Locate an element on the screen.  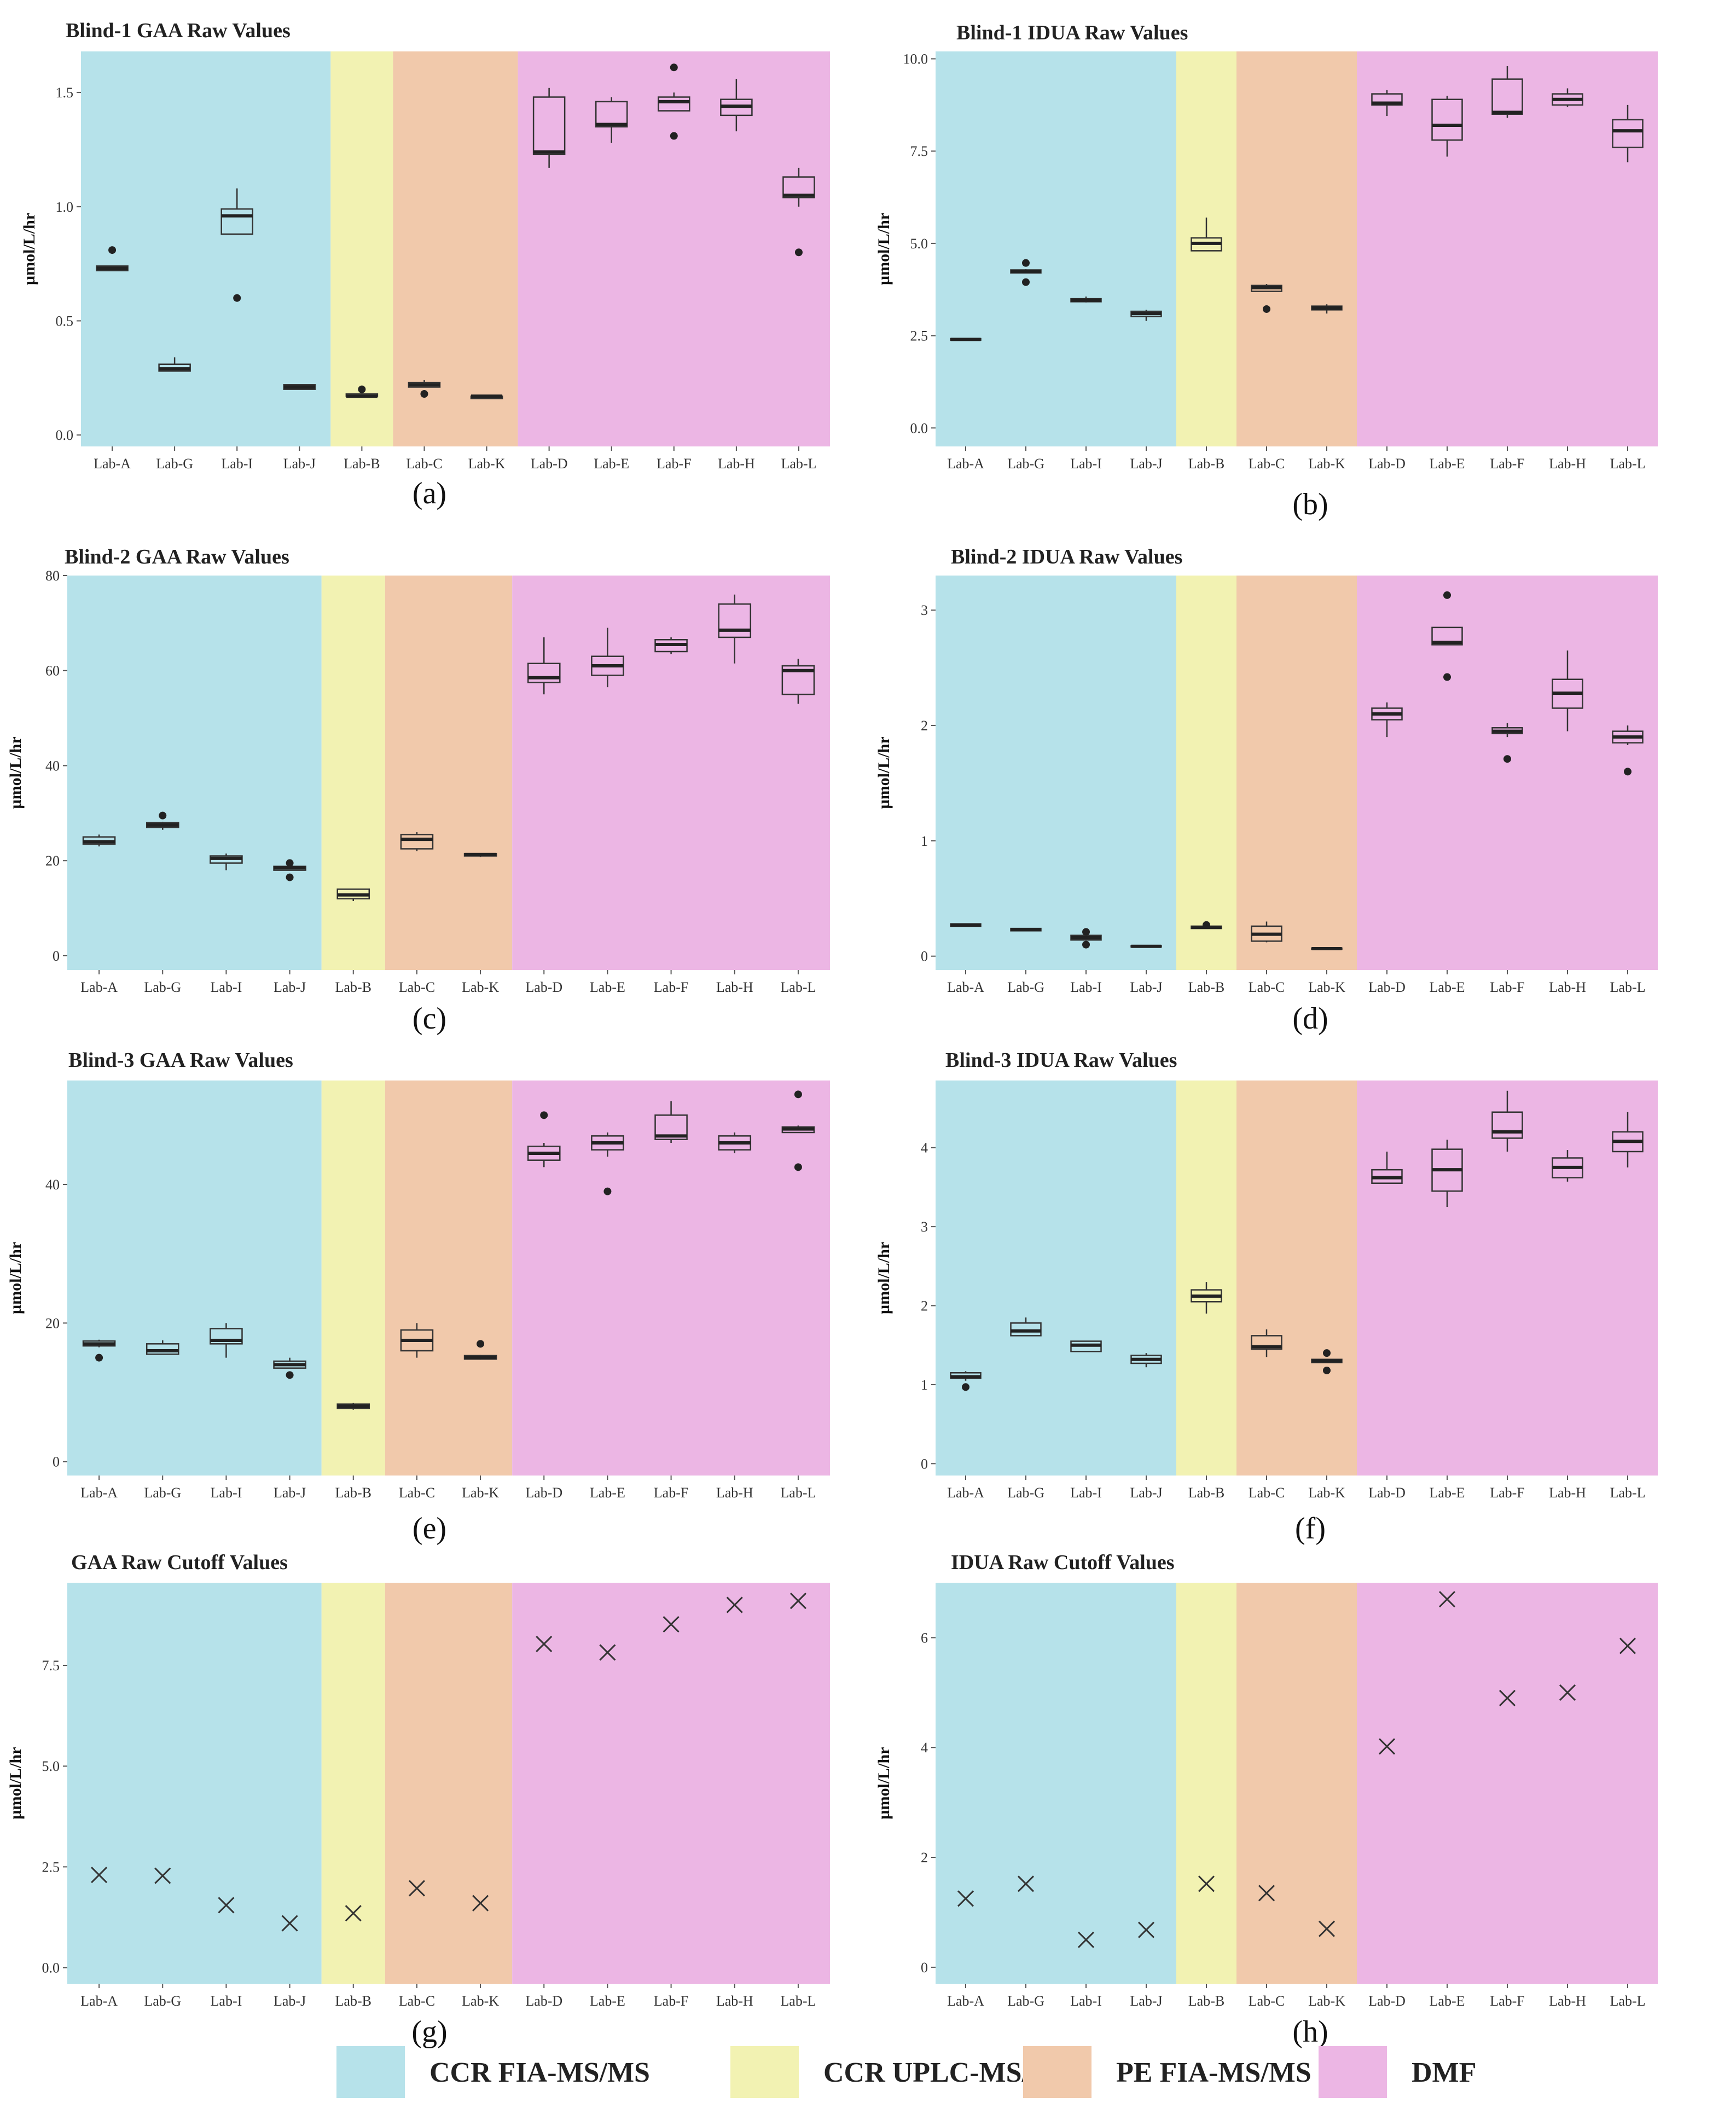
y-tick-label: 2 is located at coordinates (924, 1858).